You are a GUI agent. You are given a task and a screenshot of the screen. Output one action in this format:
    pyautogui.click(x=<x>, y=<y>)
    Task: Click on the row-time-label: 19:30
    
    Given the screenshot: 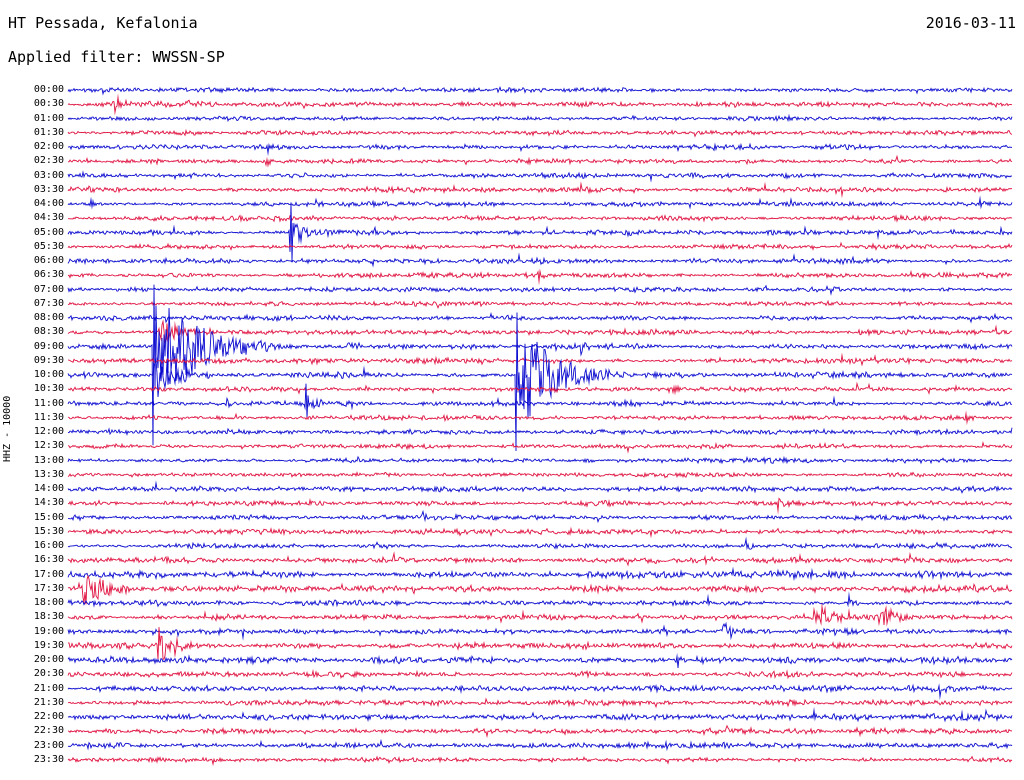 What is the action you would take?
    pyautogui.click(x=48, y=645)
    